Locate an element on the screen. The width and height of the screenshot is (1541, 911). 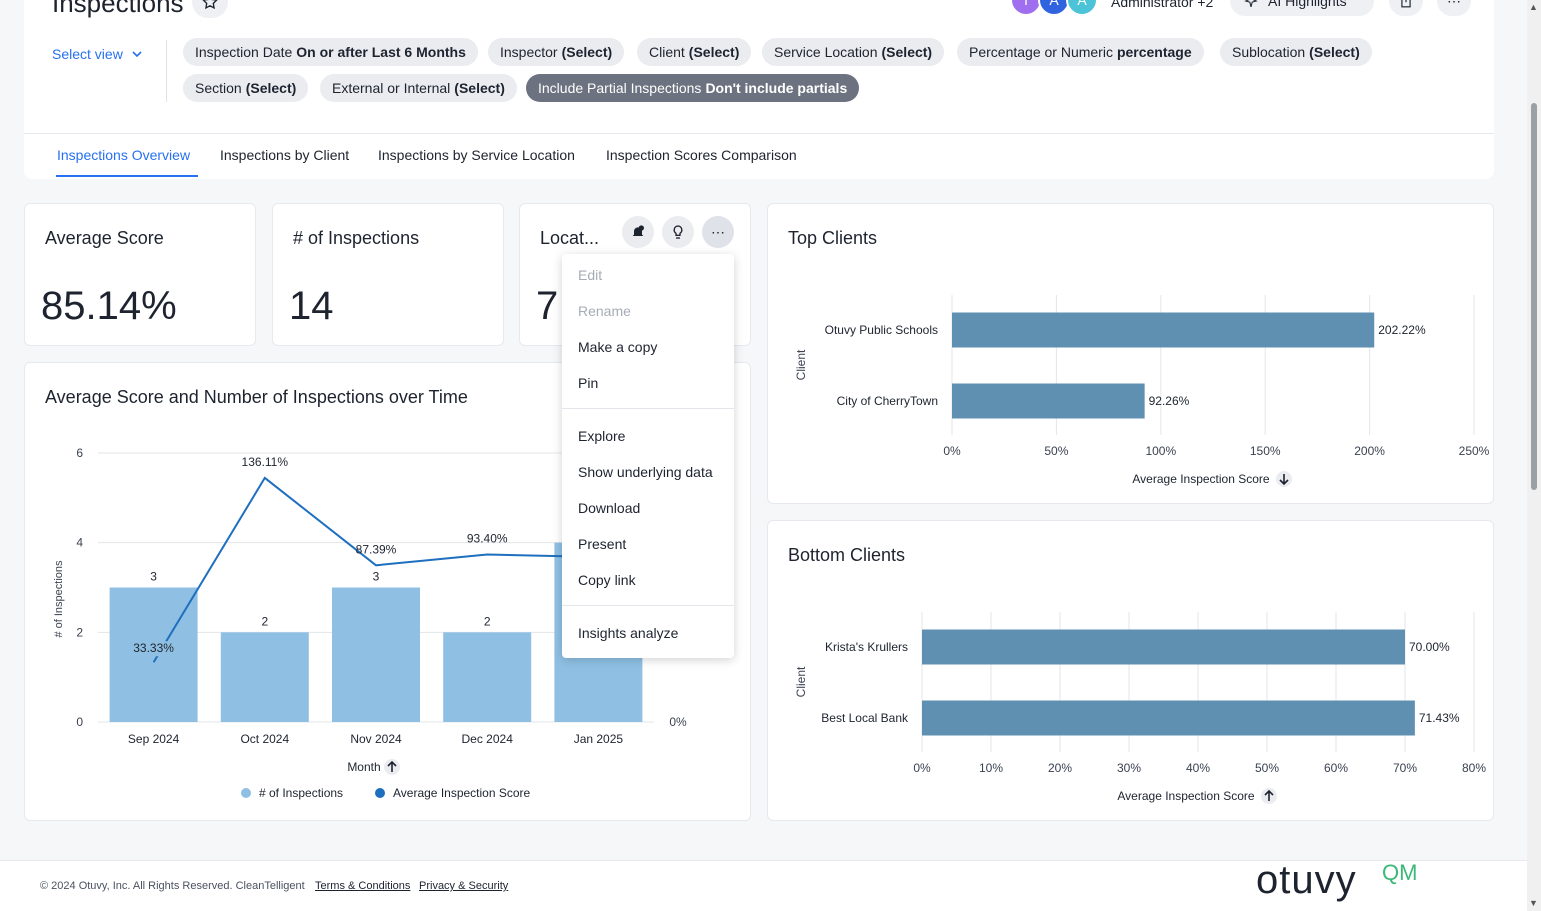
line-data-label: 93.40% is located at coordinates (487, 539).